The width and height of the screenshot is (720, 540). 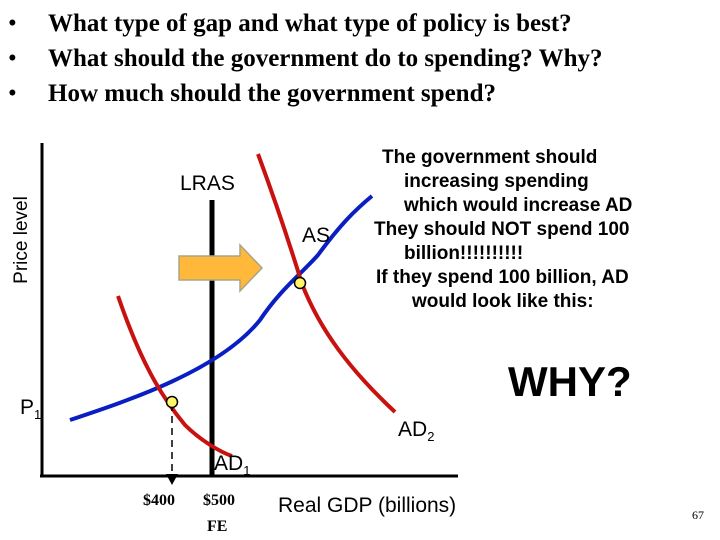 What do you see at coordinates (207, 183) in the screenshot?
I see `lras-label: LRAS` at bounding box center [207, 183].